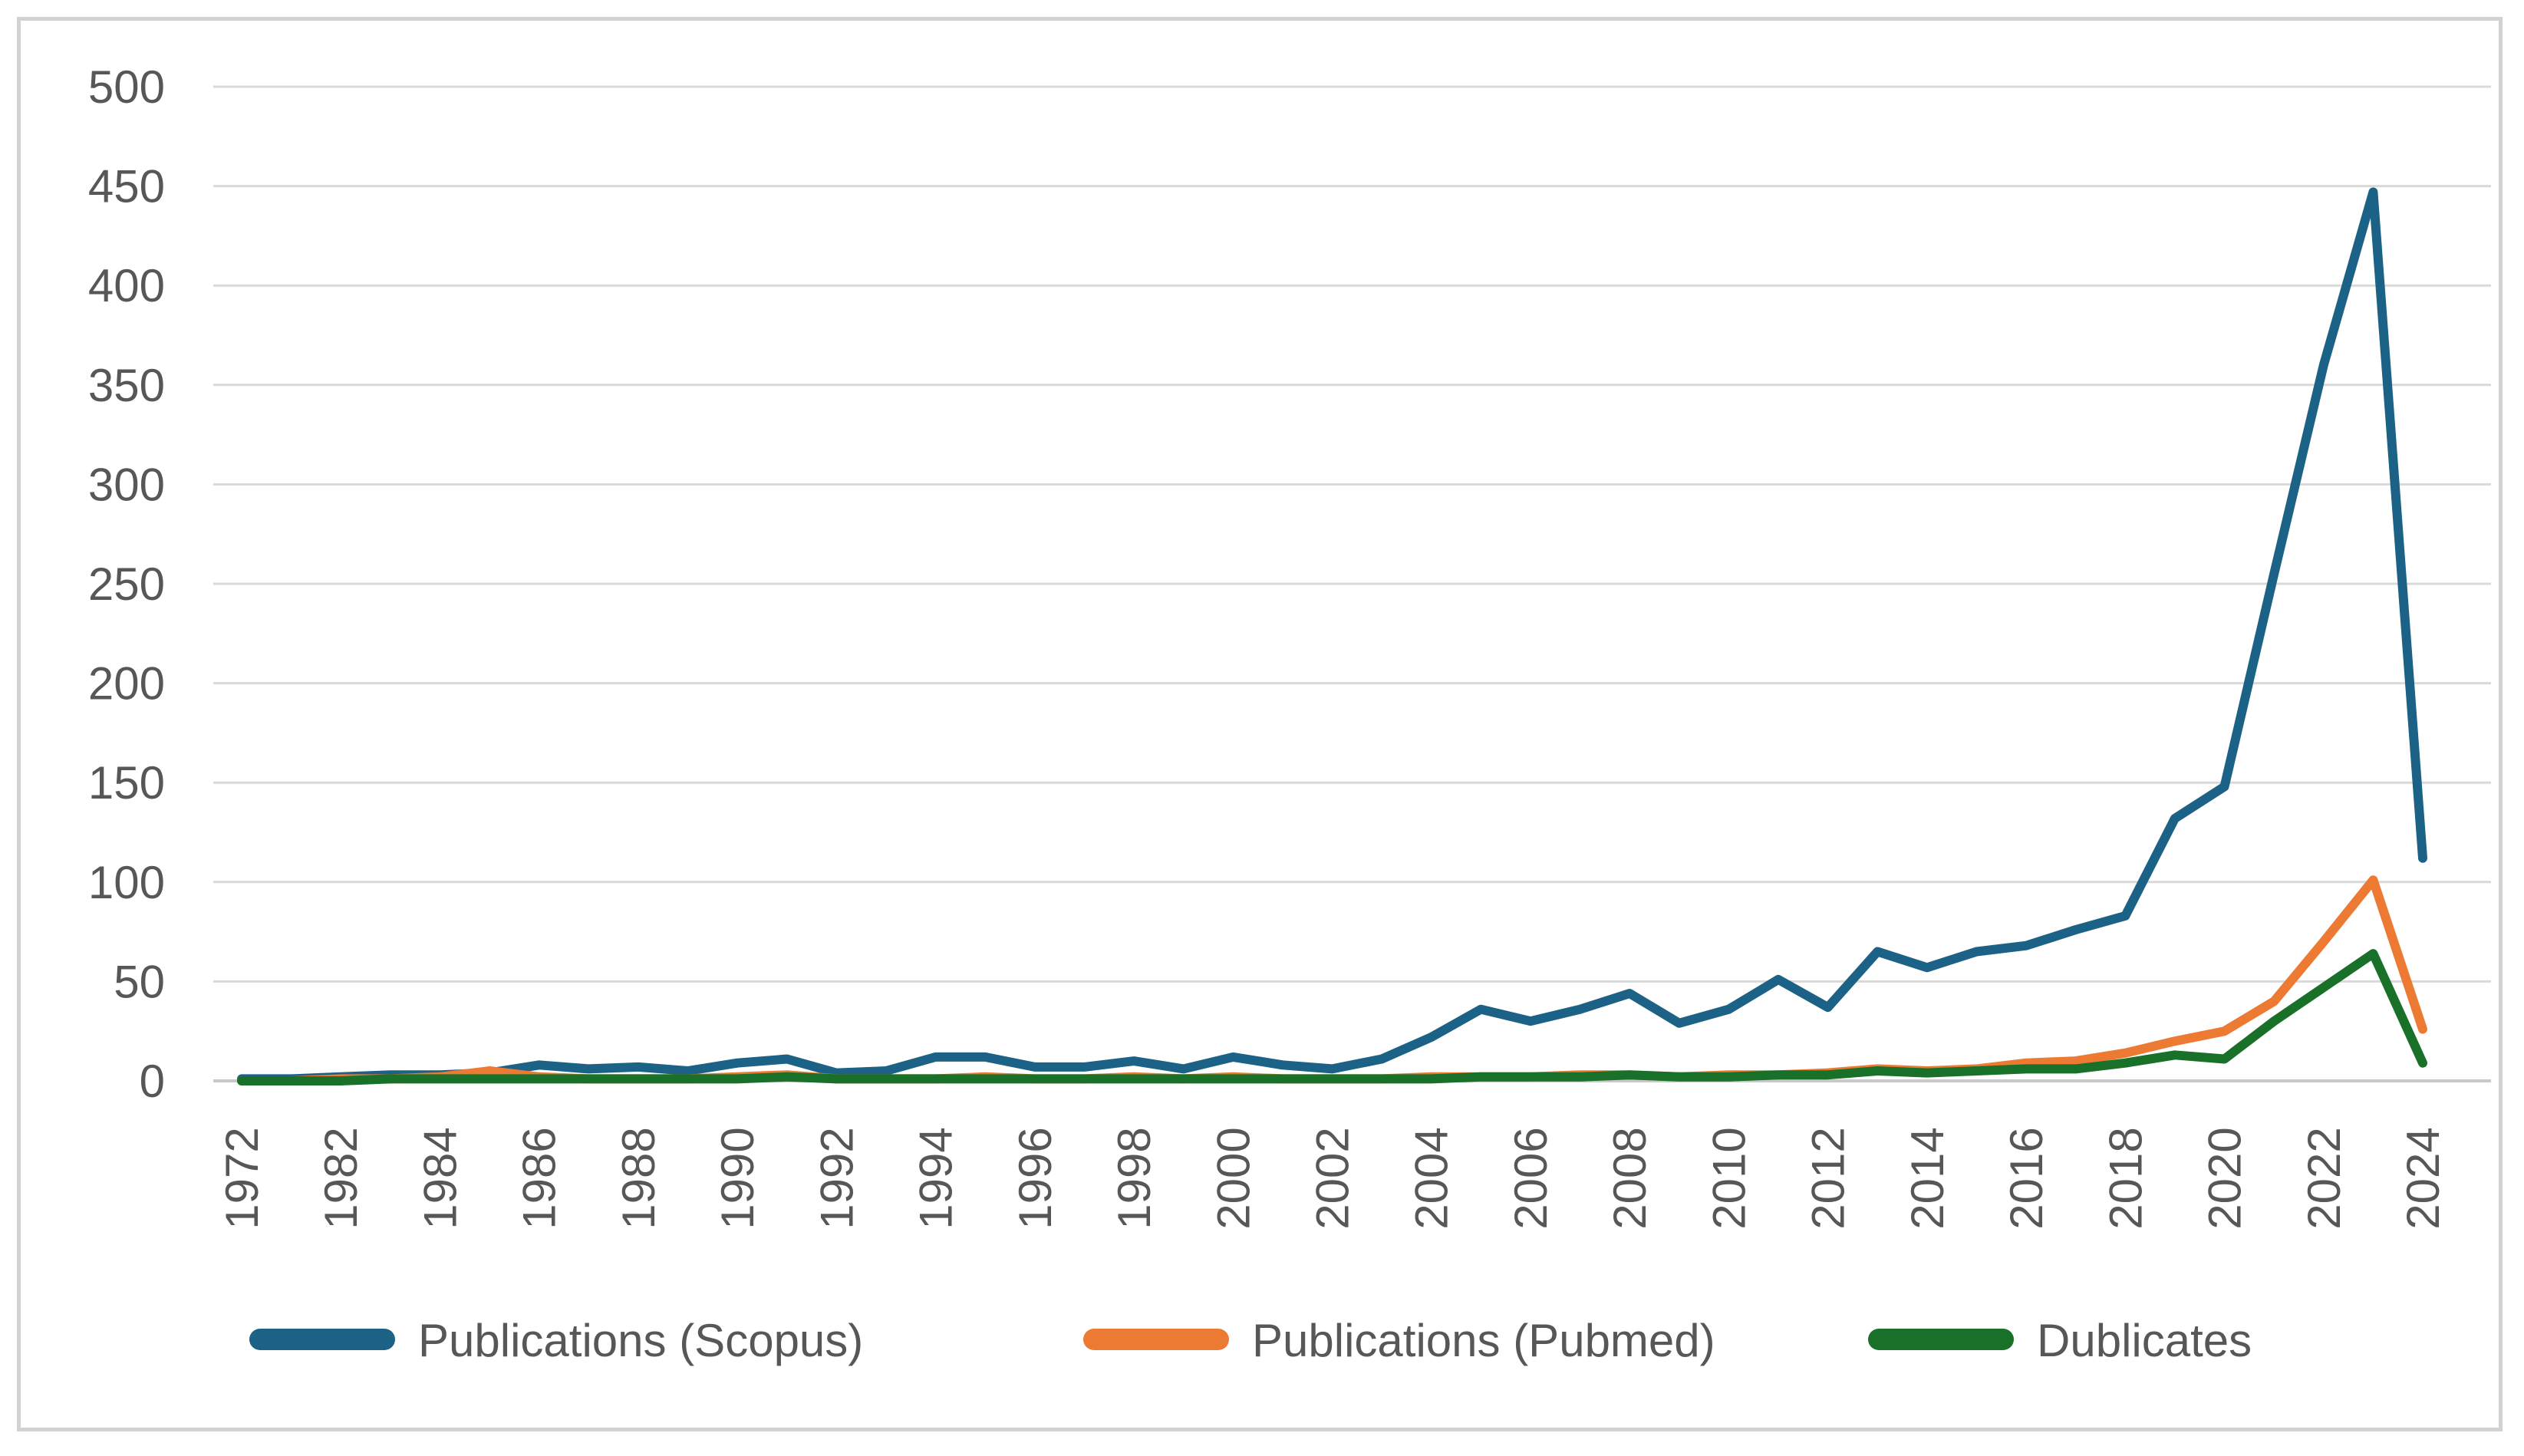 This screenshot has width=2524, height=1456. I want to click on legend-swatch-publications-pubmed, so click(1156, 1339).